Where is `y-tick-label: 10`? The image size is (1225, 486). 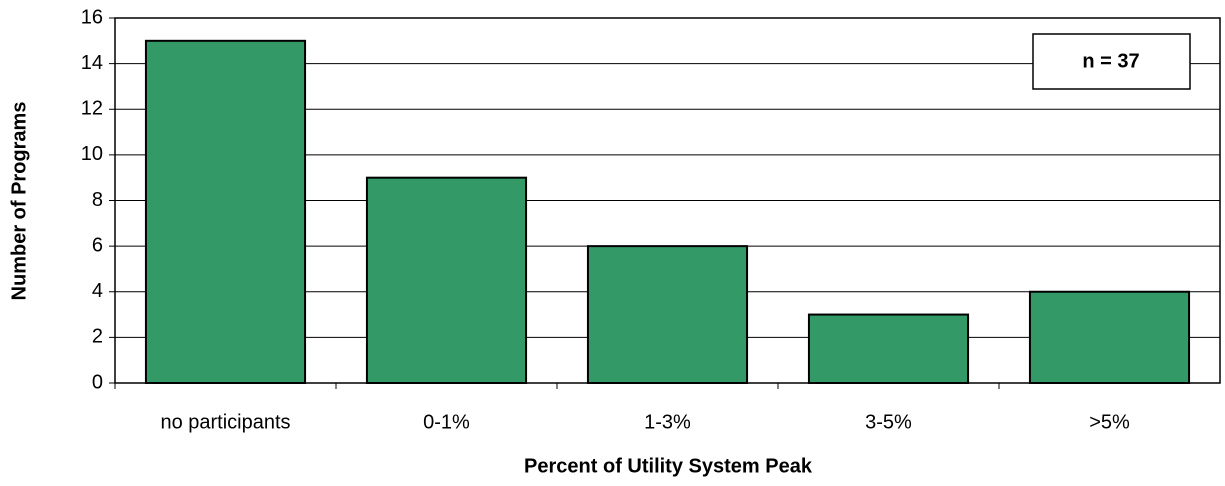
y-tick-label: 10 is located at coordinates (92, 154).